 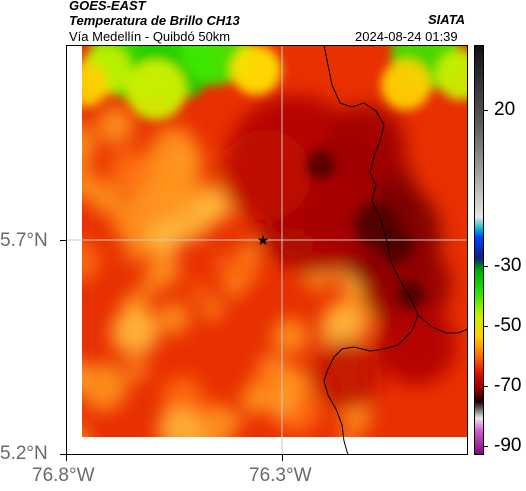 What do you see at coordinates (508, 325) in the screenshot?
I see `colorbar-tick-label: -50` at bounding box center [508, 325].